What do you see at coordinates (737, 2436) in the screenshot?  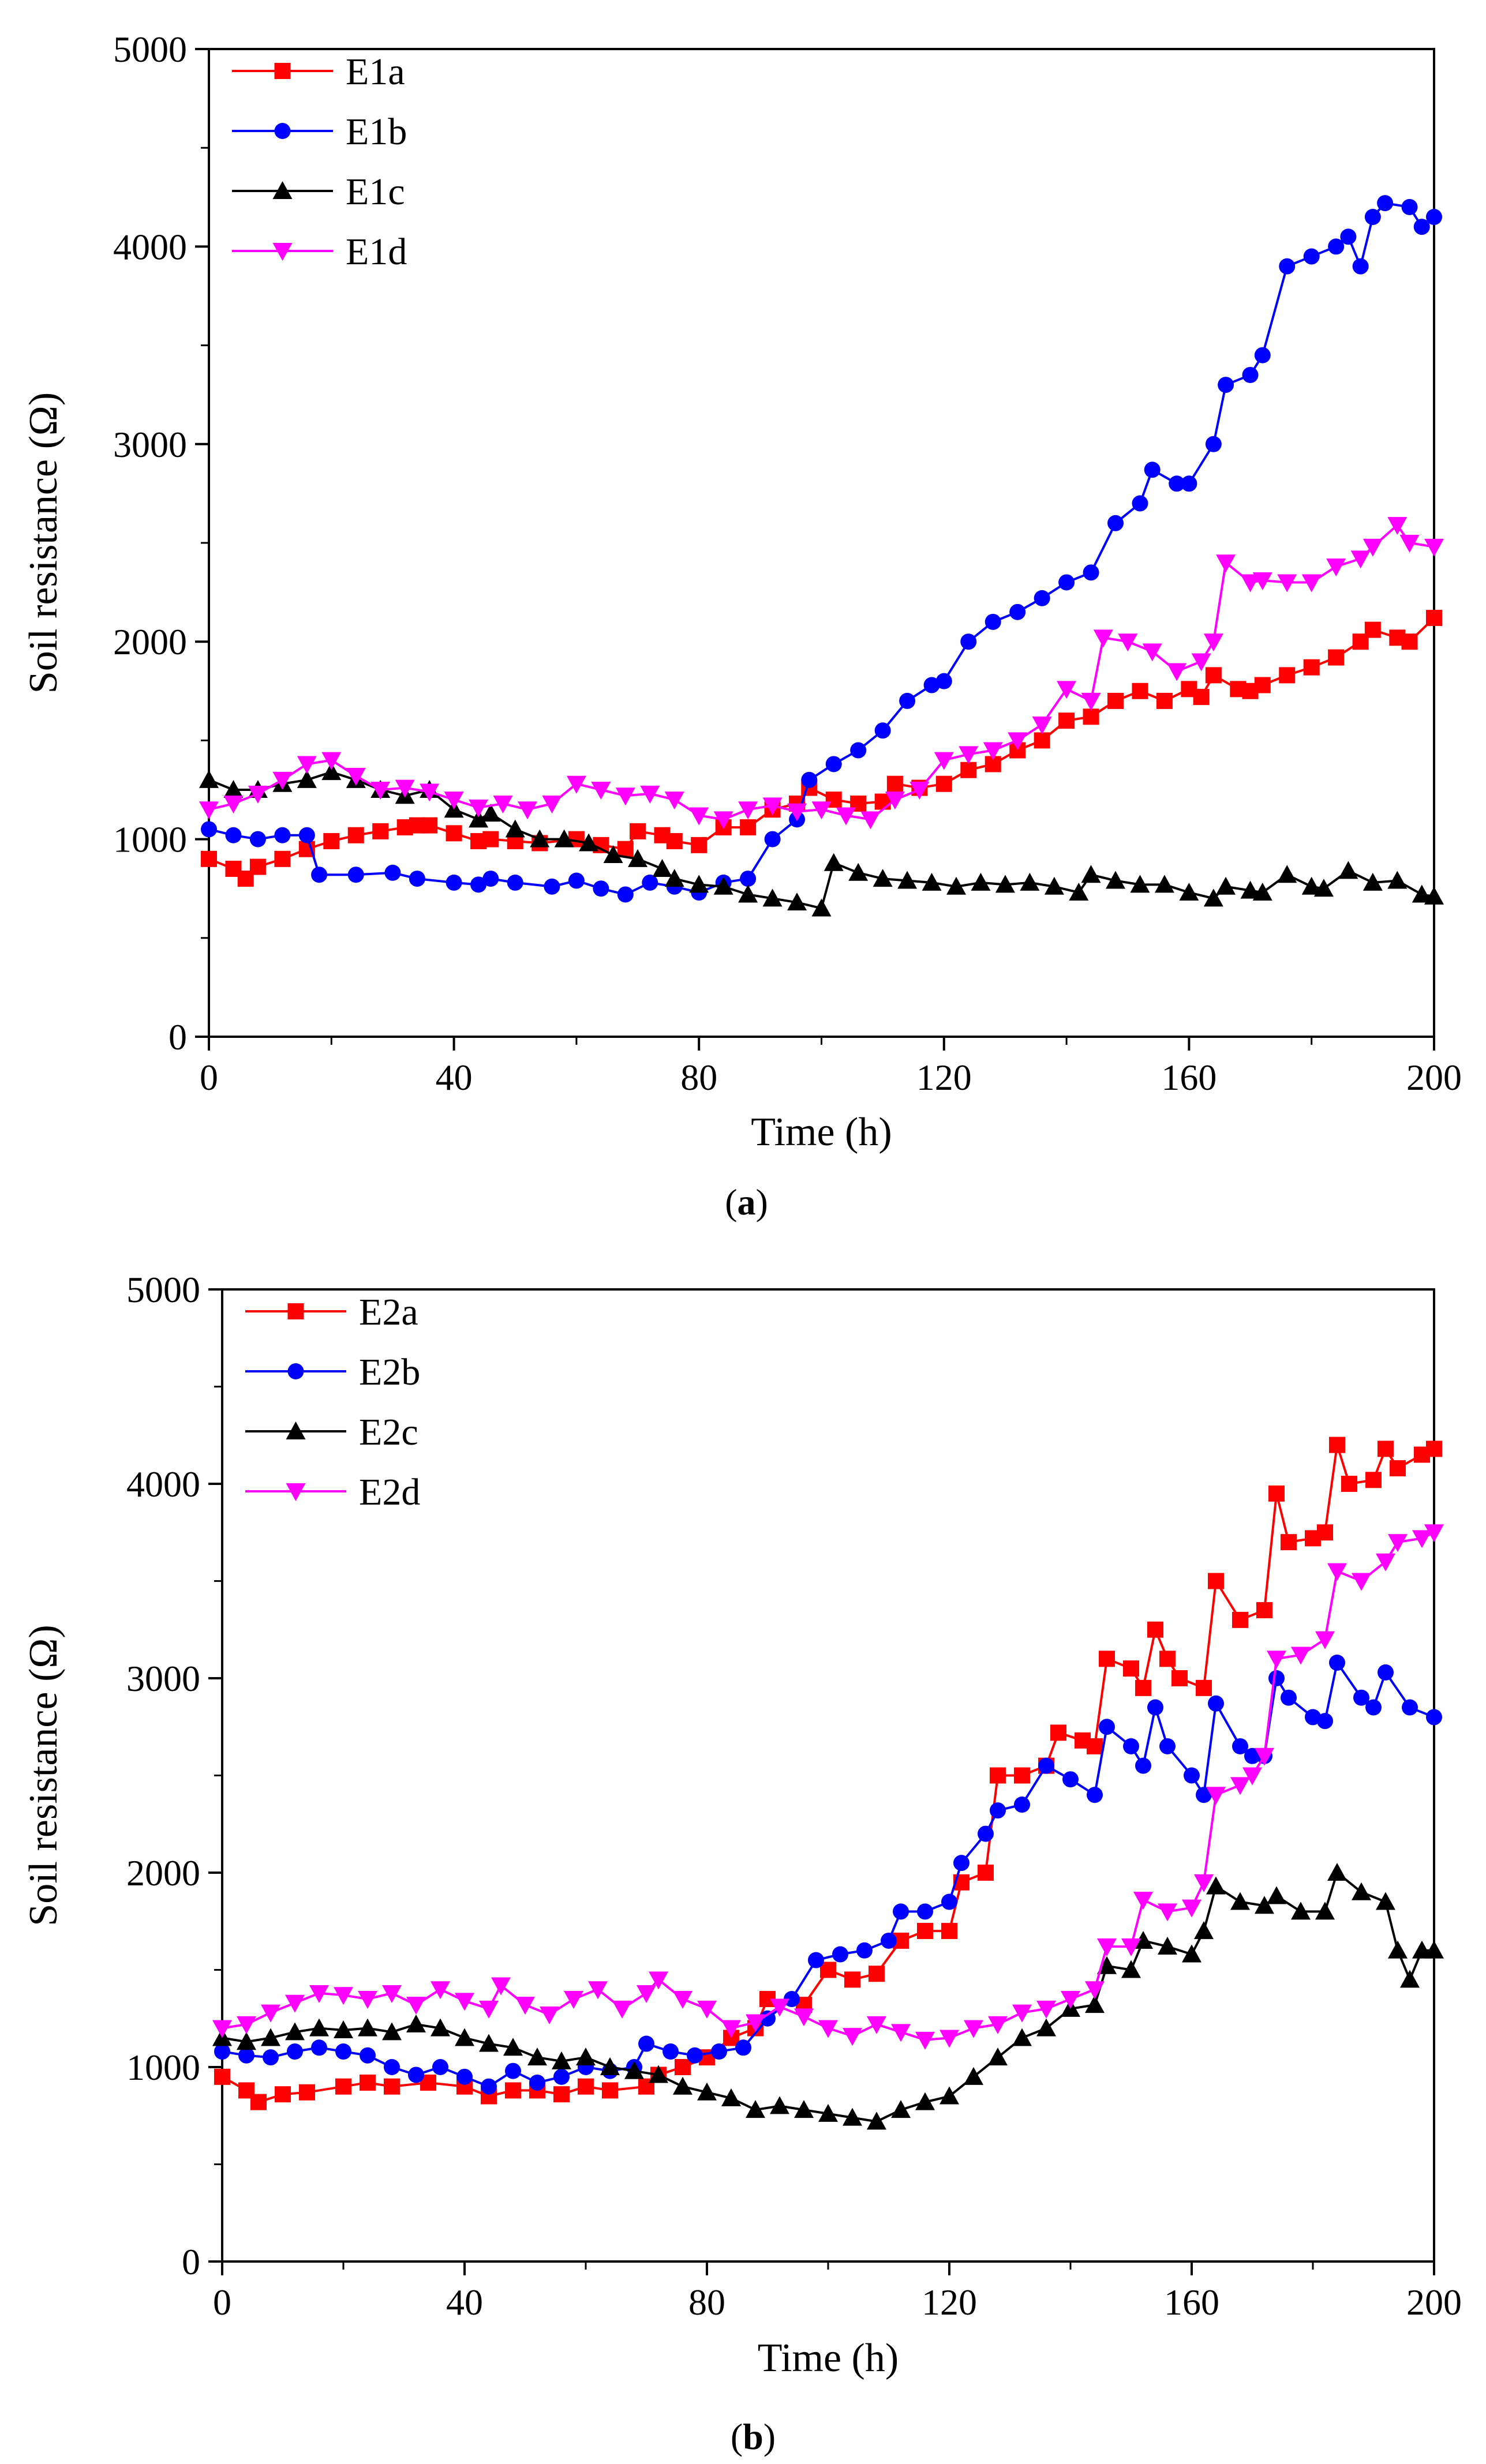 I see `panel-label-open: (` at bounding box center [737, 2436].